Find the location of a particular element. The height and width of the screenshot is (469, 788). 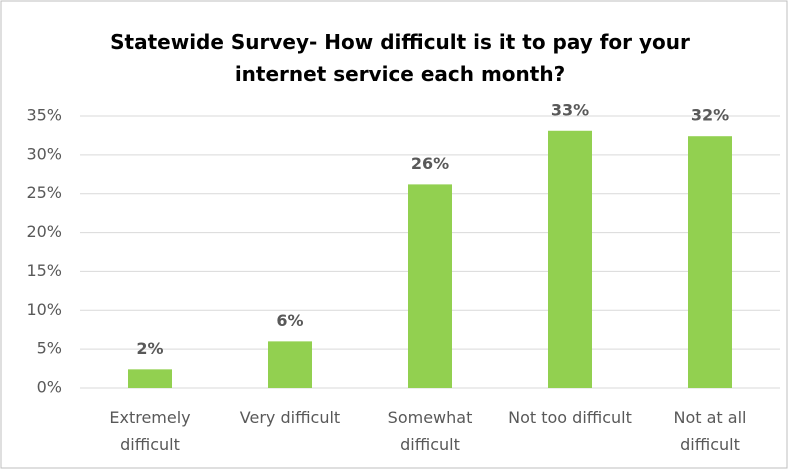

x-tick-label: Not too difficult is located at coordinates (570, 417).